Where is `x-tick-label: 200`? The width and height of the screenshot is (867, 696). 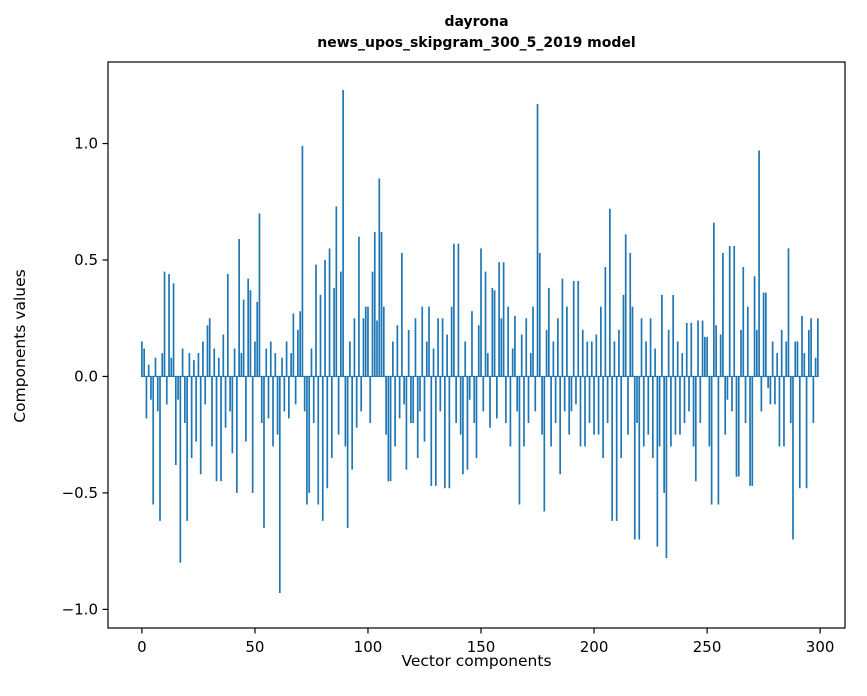
x-tick-label: 200 is located at coordinates (594, 647).